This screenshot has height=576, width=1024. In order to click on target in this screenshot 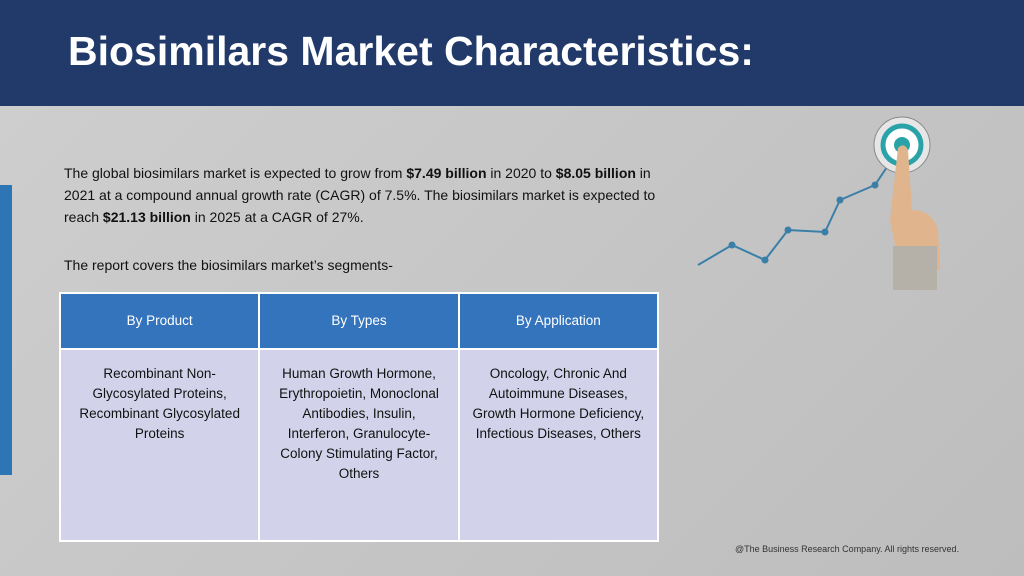, I will do `click(902, 145)`.